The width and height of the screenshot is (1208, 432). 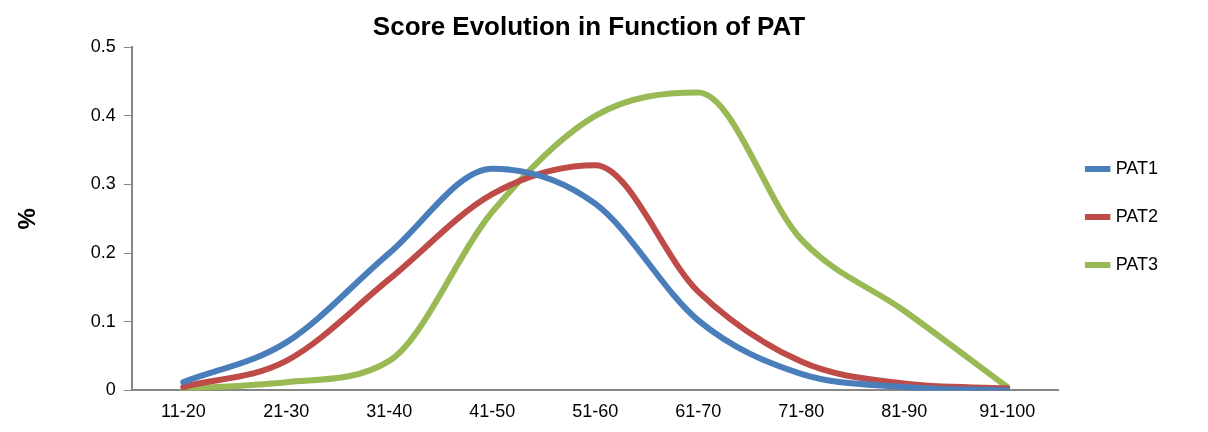 I want to click on x-tick-label: 81-90, so click(x=904, y=411).